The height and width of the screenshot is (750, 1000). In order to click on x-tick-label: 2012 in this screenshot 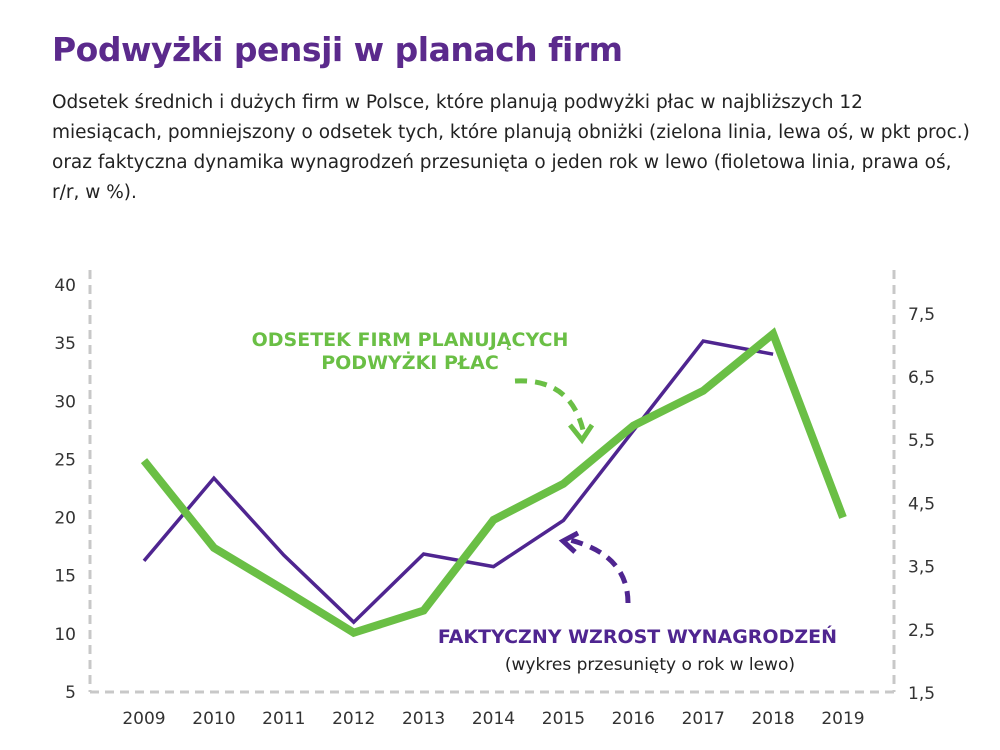, I will do `click(353, 719)`.